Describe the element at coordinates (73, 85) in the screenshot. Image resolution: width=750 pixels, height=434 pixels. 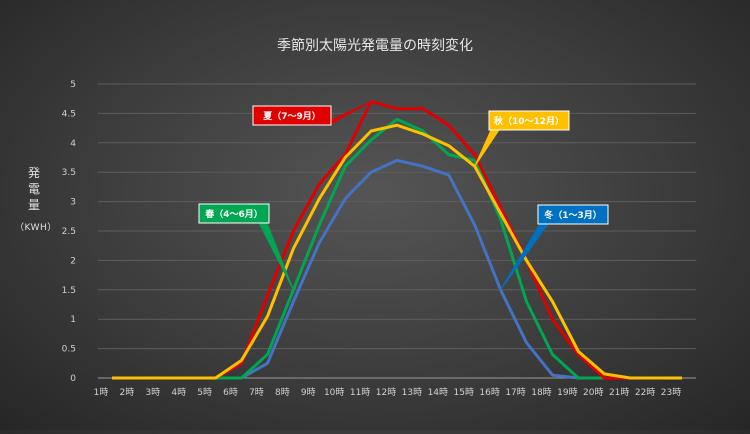
I see `y-tick-label: 5` at that location.